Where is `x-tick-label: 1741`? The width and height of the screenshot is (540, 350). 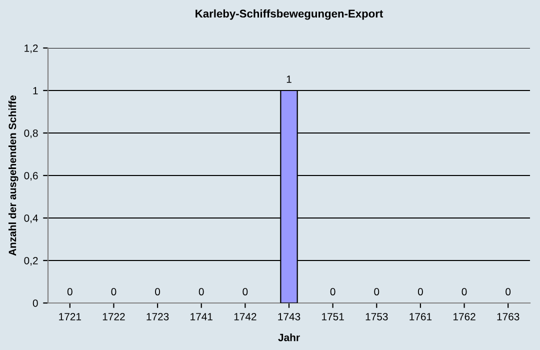 x-tick-label: 1741 is located at coordinates (201, 316).